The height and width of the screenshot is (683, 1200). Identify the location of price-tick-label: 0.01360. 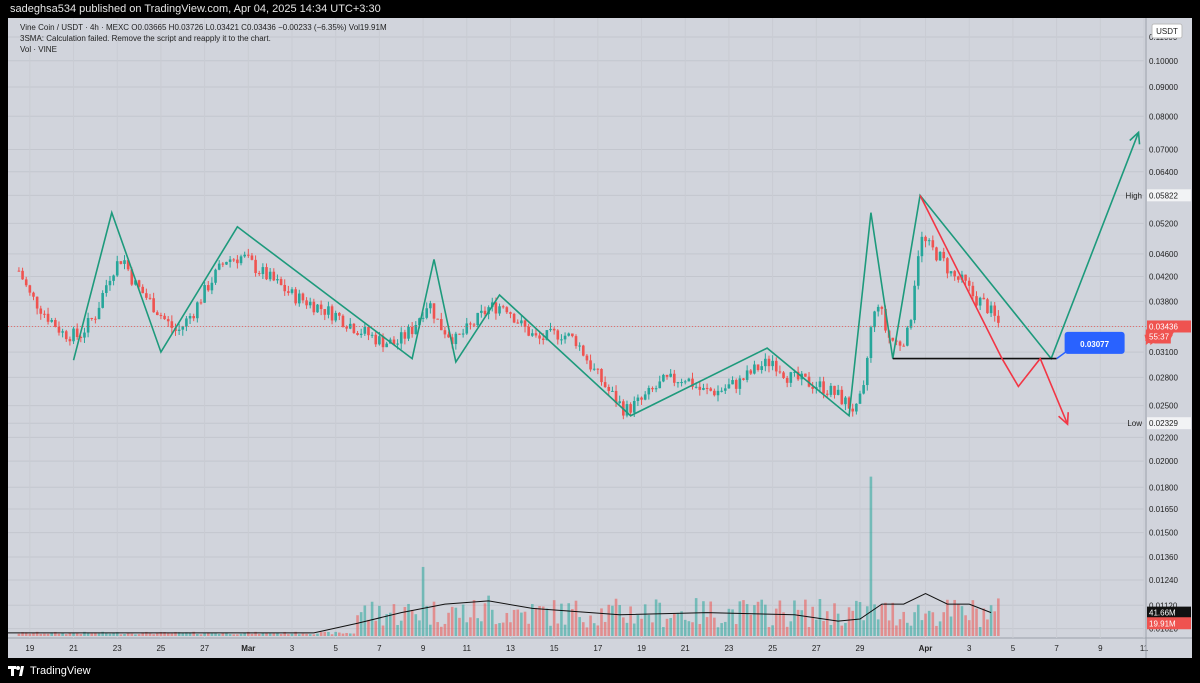
(1163, 557).